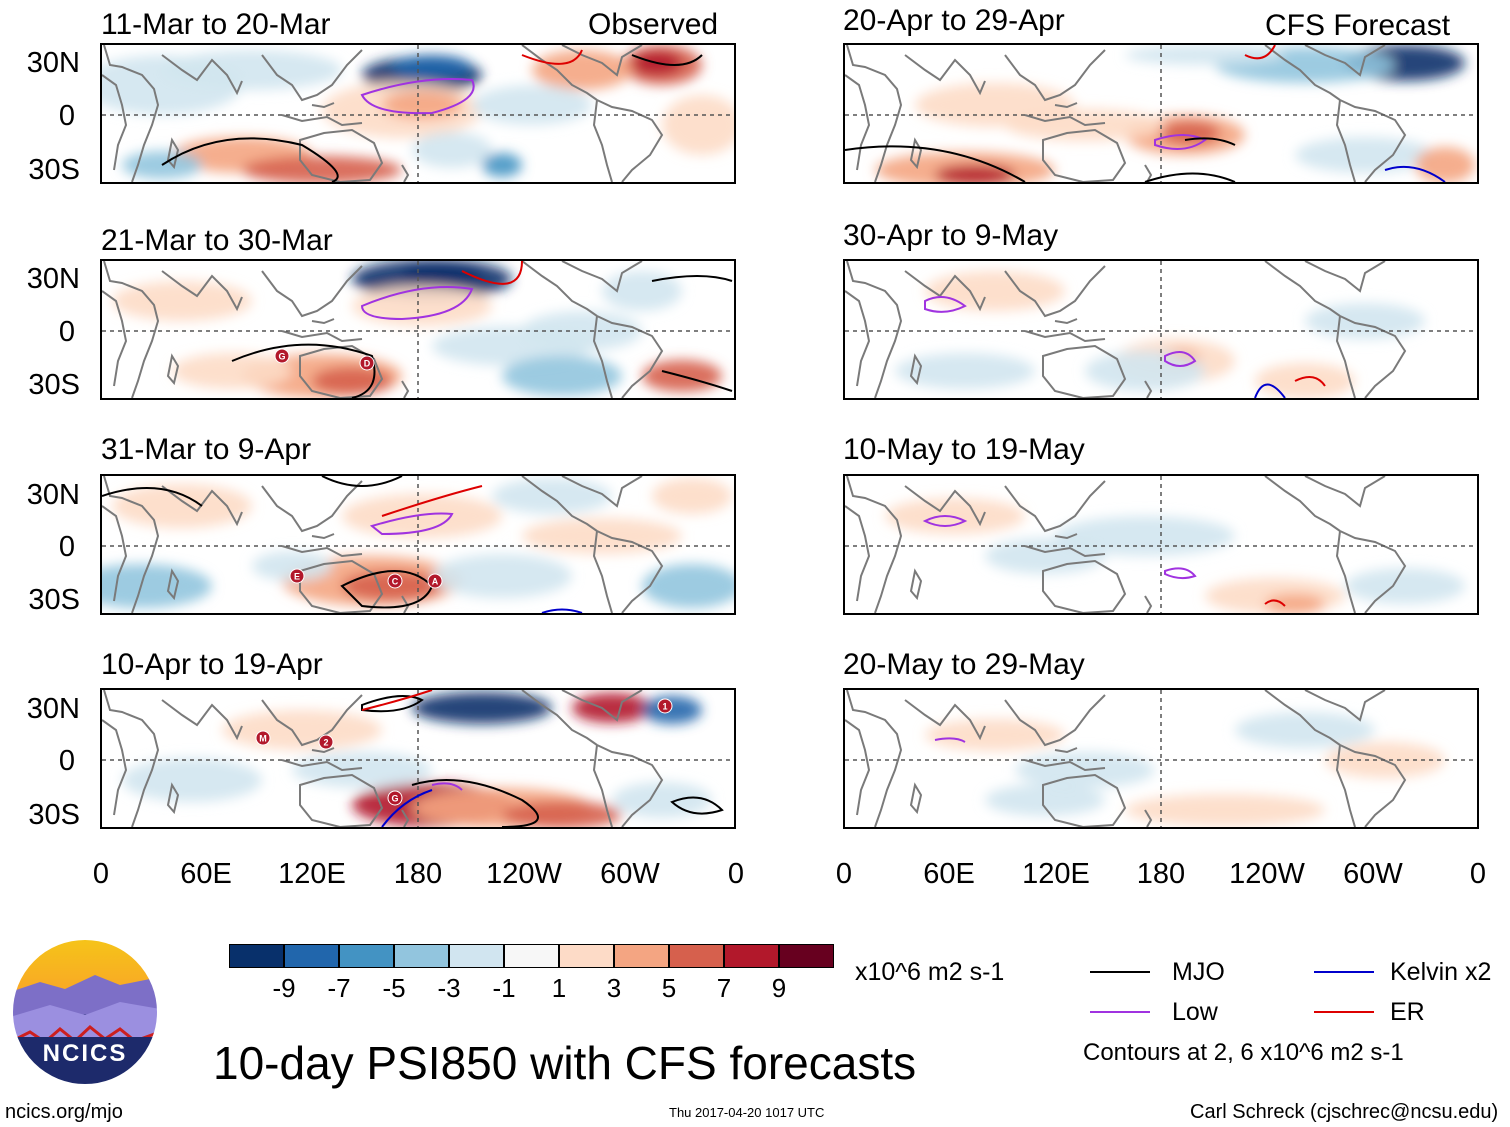 The image size is (1510, 1127). I want to click on storm-marker: M, so click(263, 738).